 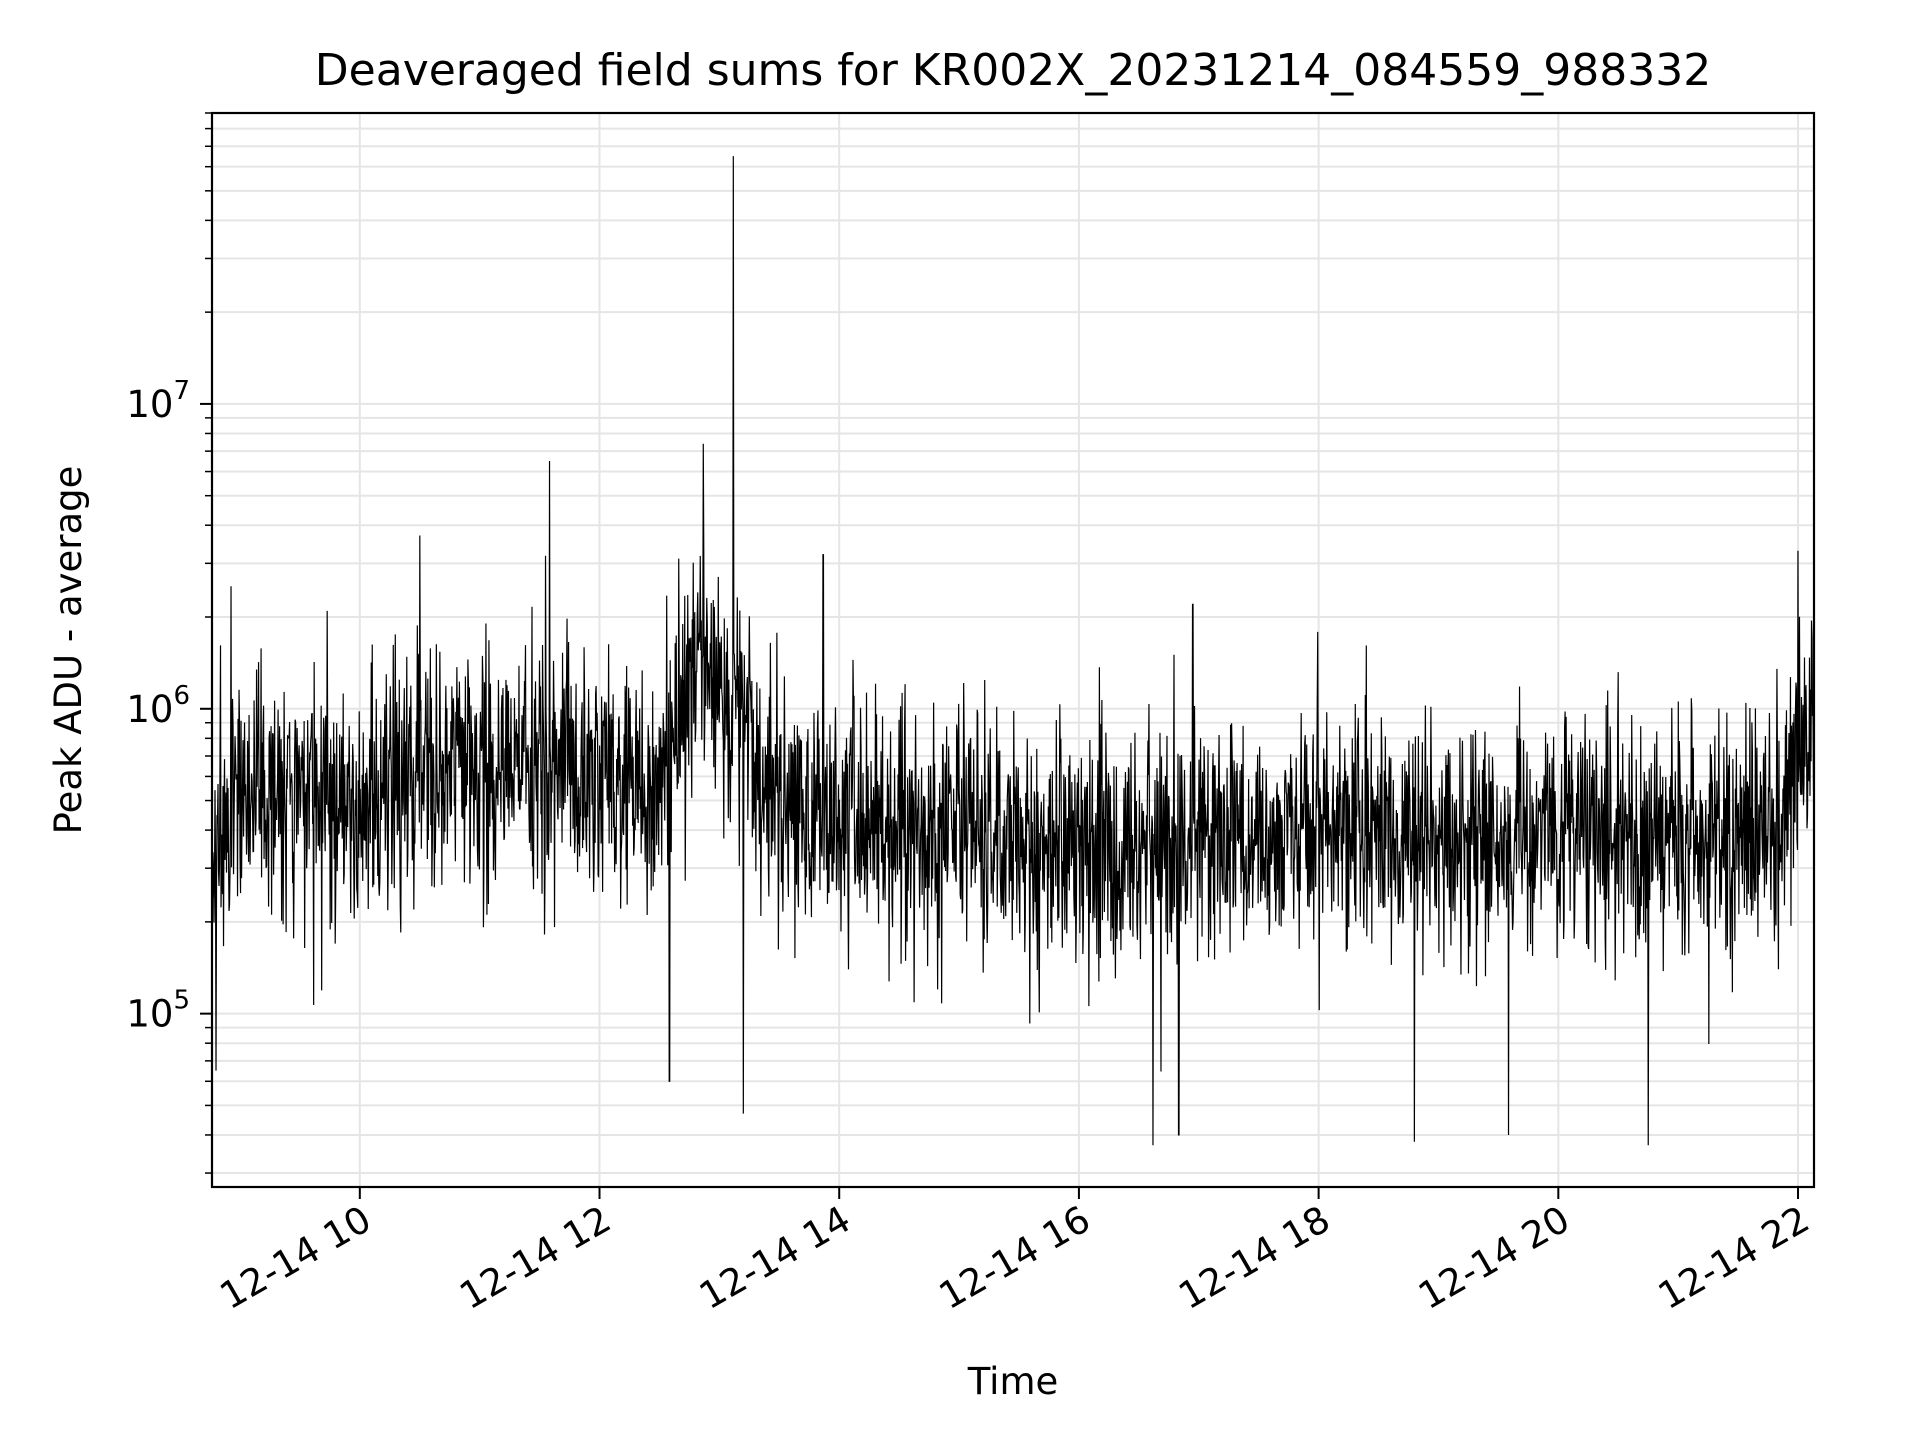 What do you see at coordinates (1013, 1381) in the screenshot?
I see `x-axis-label: Time` at bounding box center [1013, 1381].